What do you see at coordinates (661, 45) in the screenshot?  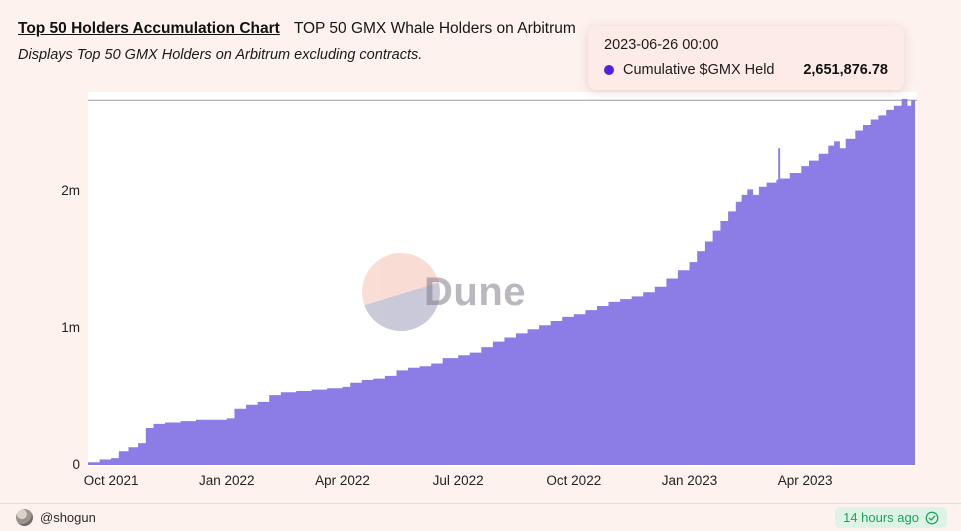 I see `tooltip-date: 2023-06-26 00:00` at bounding box center [661, 45].